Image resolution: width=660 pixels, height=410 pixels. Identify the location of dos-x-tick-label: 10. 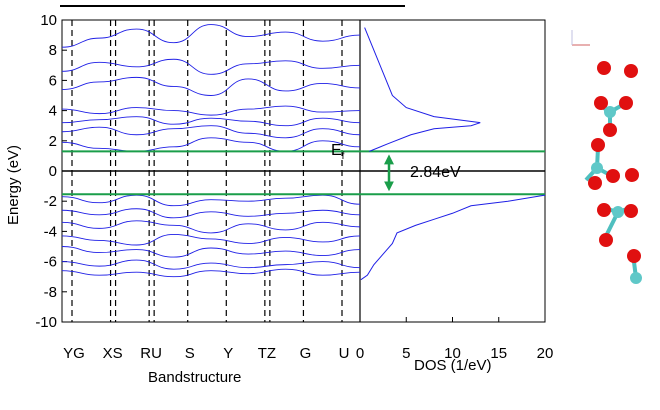
(452, 353).